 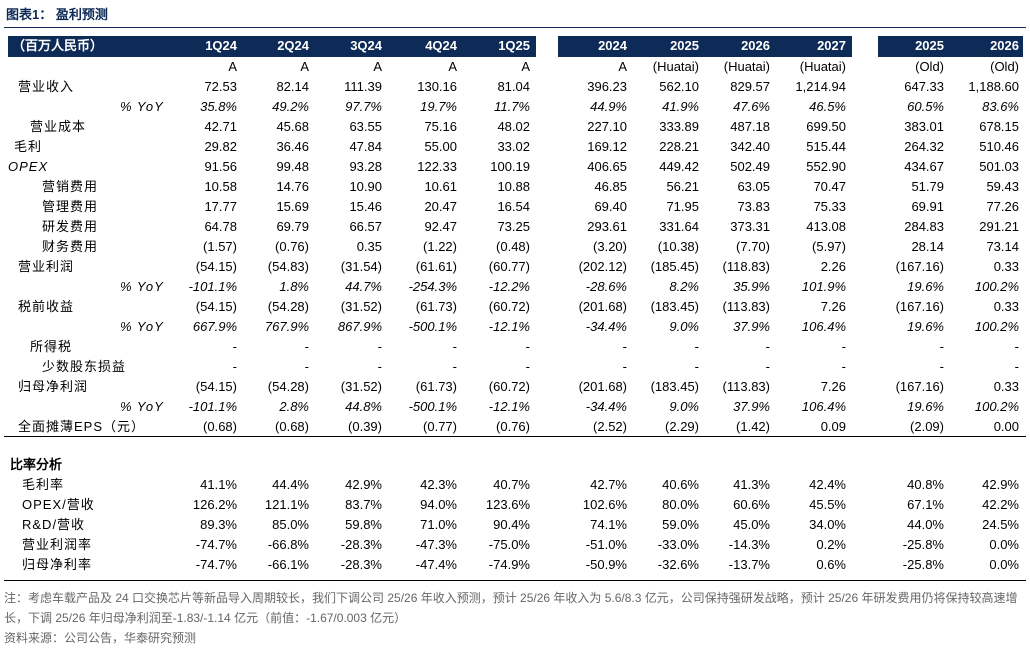 I want to click on cell: 228.21, so click(x=679, y=146).